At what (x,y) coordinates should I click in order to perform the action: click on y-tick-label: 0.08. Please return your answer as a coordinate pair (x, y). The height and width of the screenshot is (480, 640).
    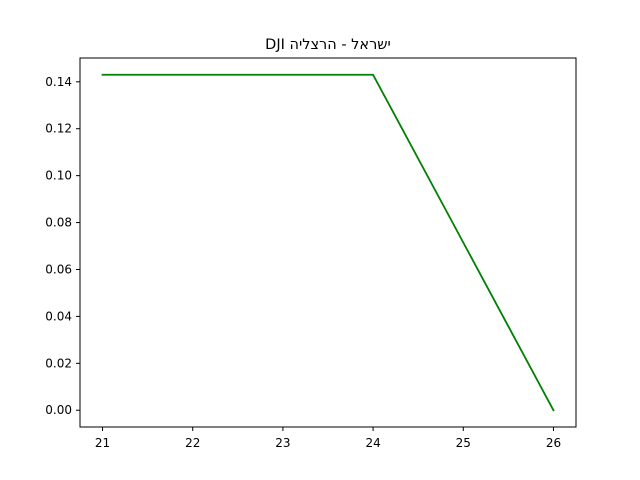
    Looking at the image, I should click on (58, 223).